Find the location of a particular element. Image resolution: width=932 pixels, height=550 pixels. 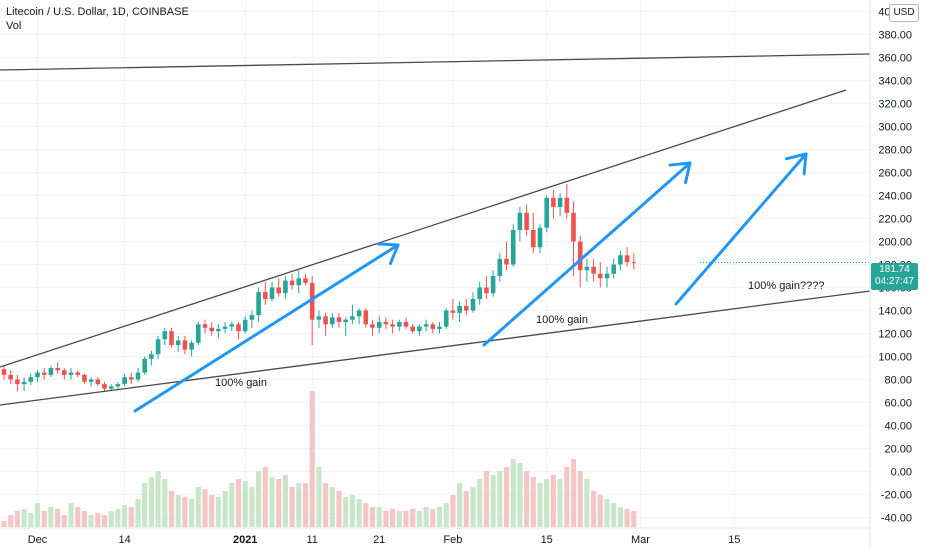

y-tick-label: 220.00 is located at coordinates (895, 220).